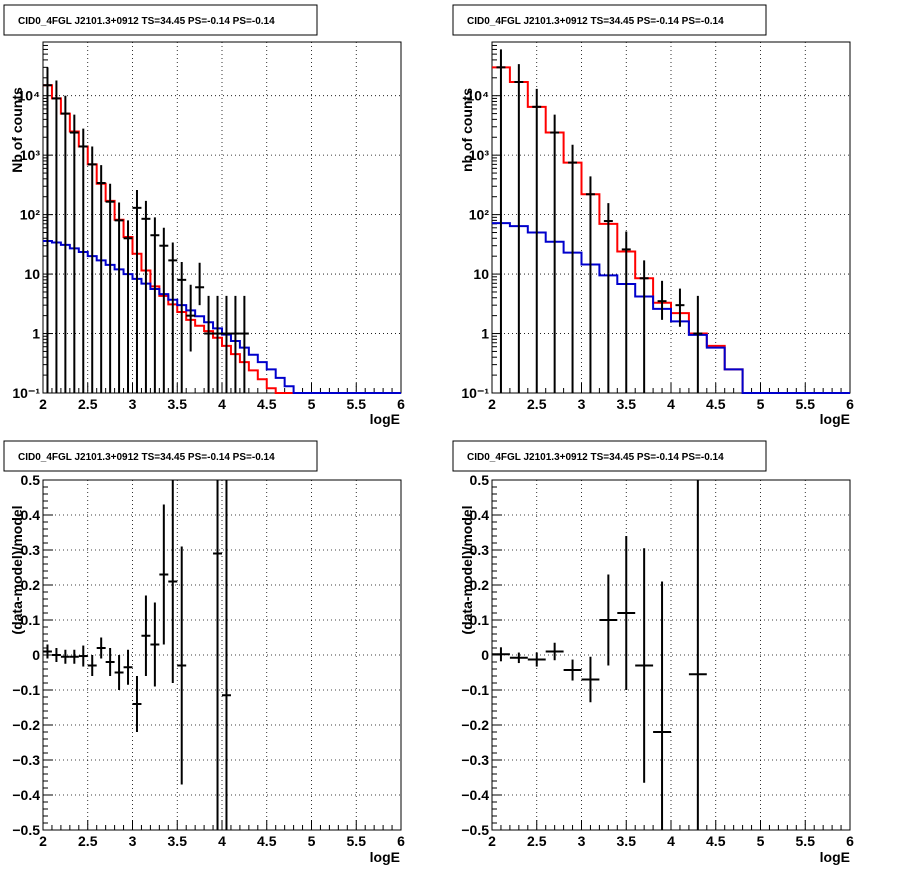 This screenshot has height=880, width=898. Describe the element at coordinates (480, 550) in the screenshot. I see `y-tick-label: 0.3` at that location.